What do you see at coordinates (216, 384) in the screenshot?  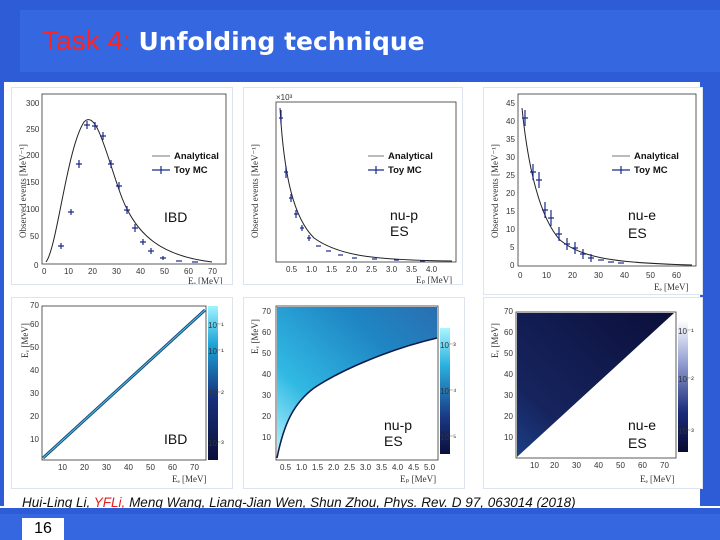 I see `color-bar-ticks: 10⁻¹ 10⁻¹ 10⁻² 10⁻³` at bounding box center [216, 384].